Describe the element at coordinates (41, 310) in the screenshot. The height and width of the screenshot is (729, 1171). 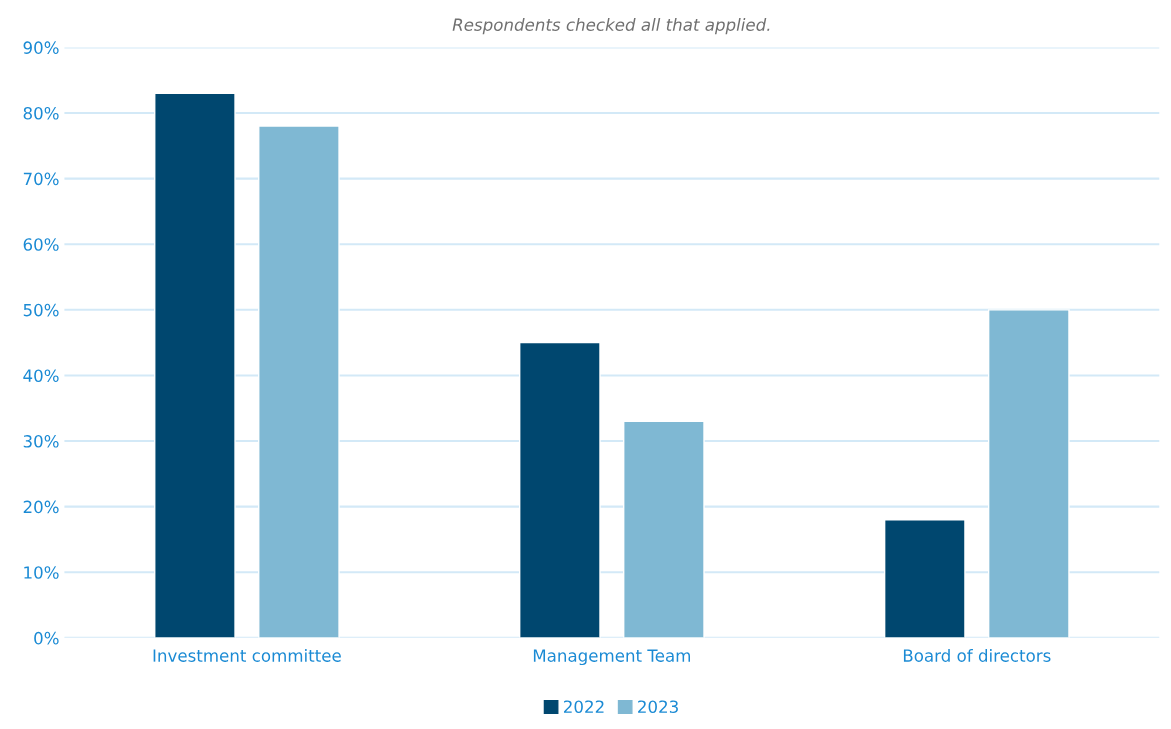
I see `y-tick-label: 50%` at that location.